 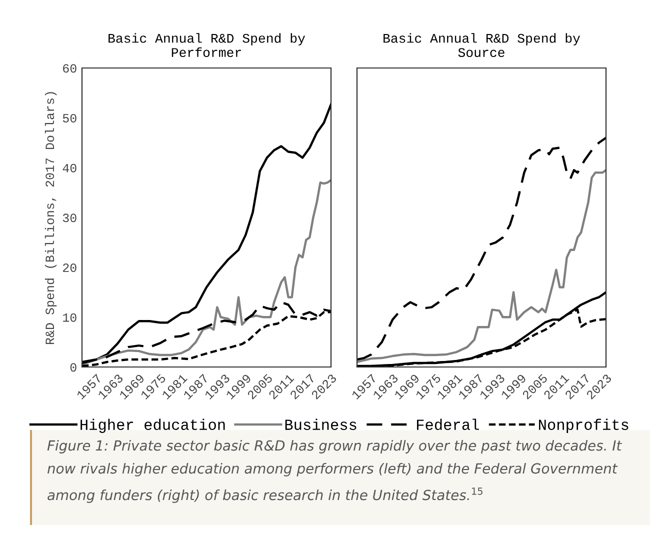 I want to click on legend-label: Business, so click(x=320, y=424).